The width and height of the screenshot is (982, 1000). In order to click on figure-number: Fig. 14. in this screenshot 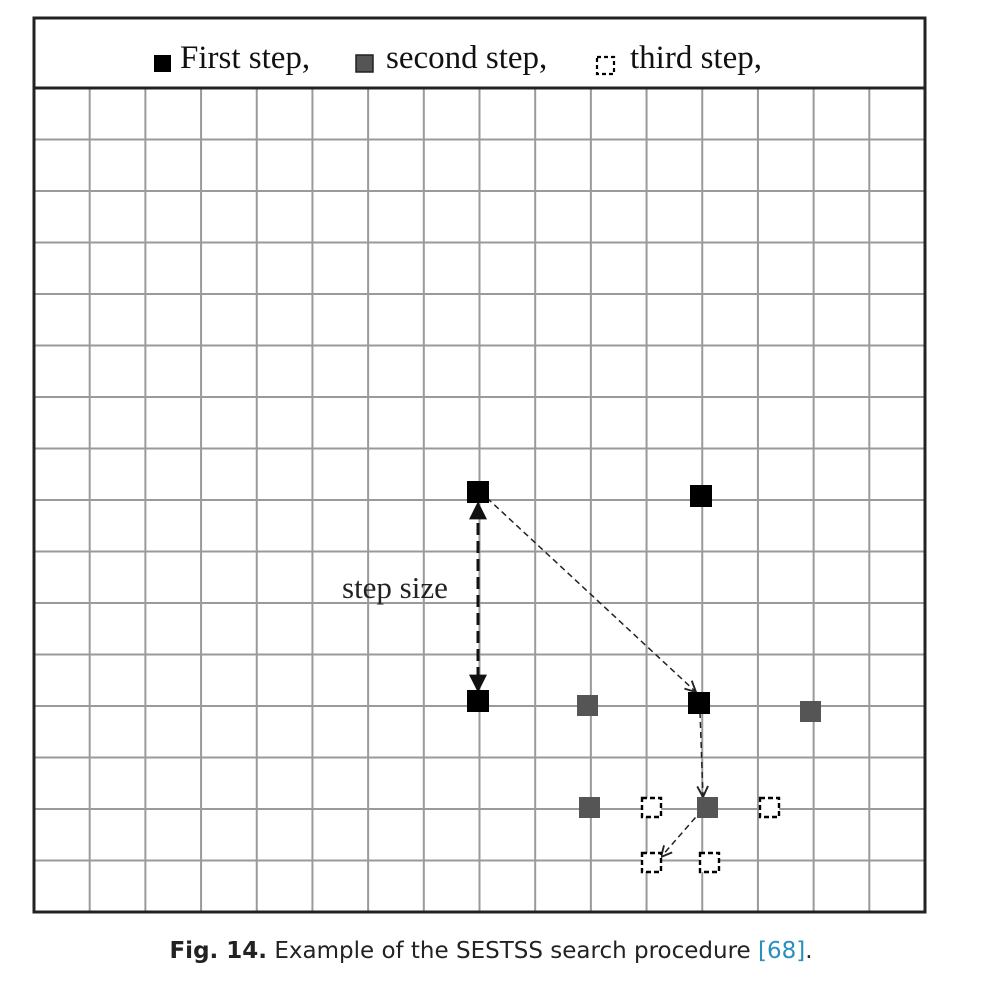, I will do `click(218, 951)`.